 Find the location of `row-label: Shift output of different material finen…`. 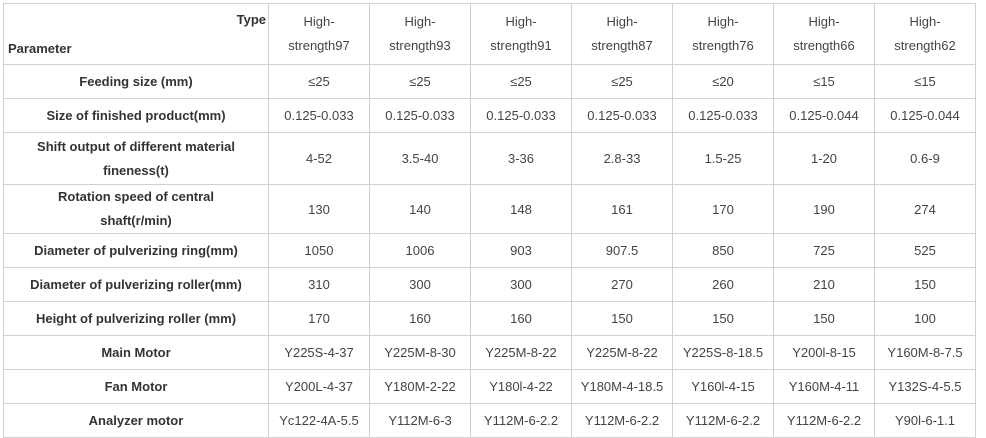

row-label: Shift output of different material finen… is located at coordinates (136, 158).